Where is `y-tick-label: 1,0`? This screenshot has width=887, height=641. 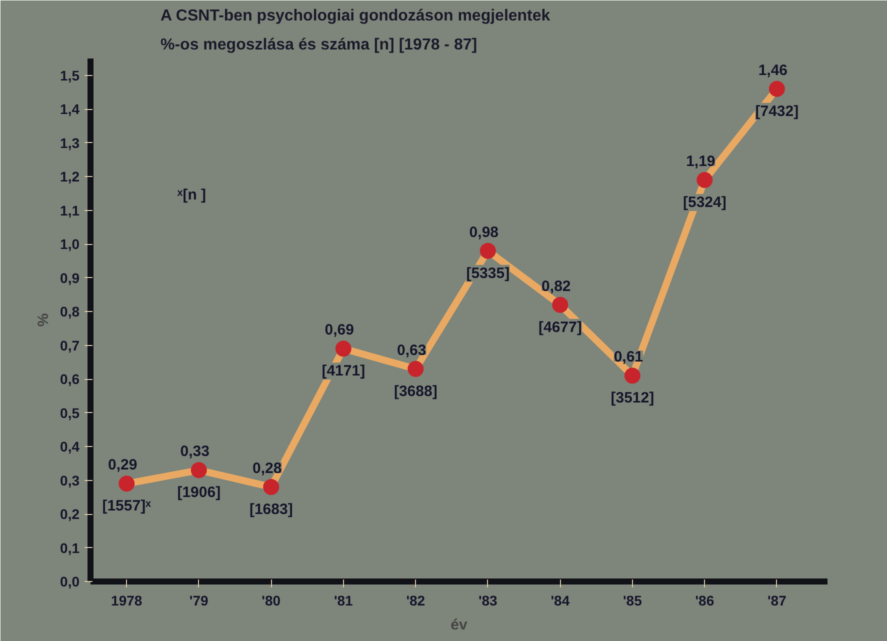 y-tick-label: 1,0 is located at coordinates (70, 244).